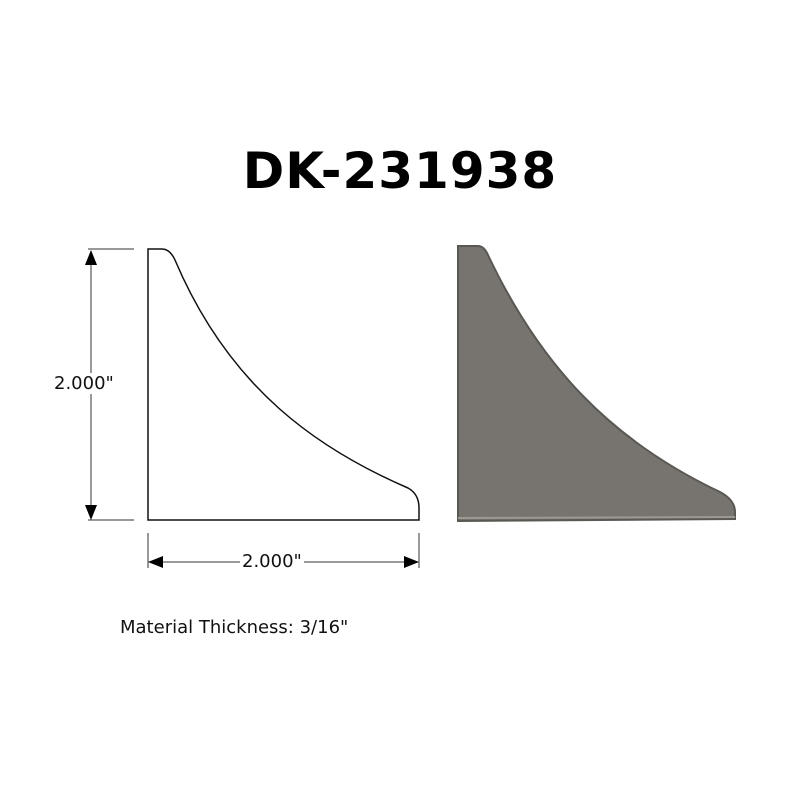  Describe the element at coordinates (400, 171) in the screenshot. I see `part-number-title: DK-231938` at that location.